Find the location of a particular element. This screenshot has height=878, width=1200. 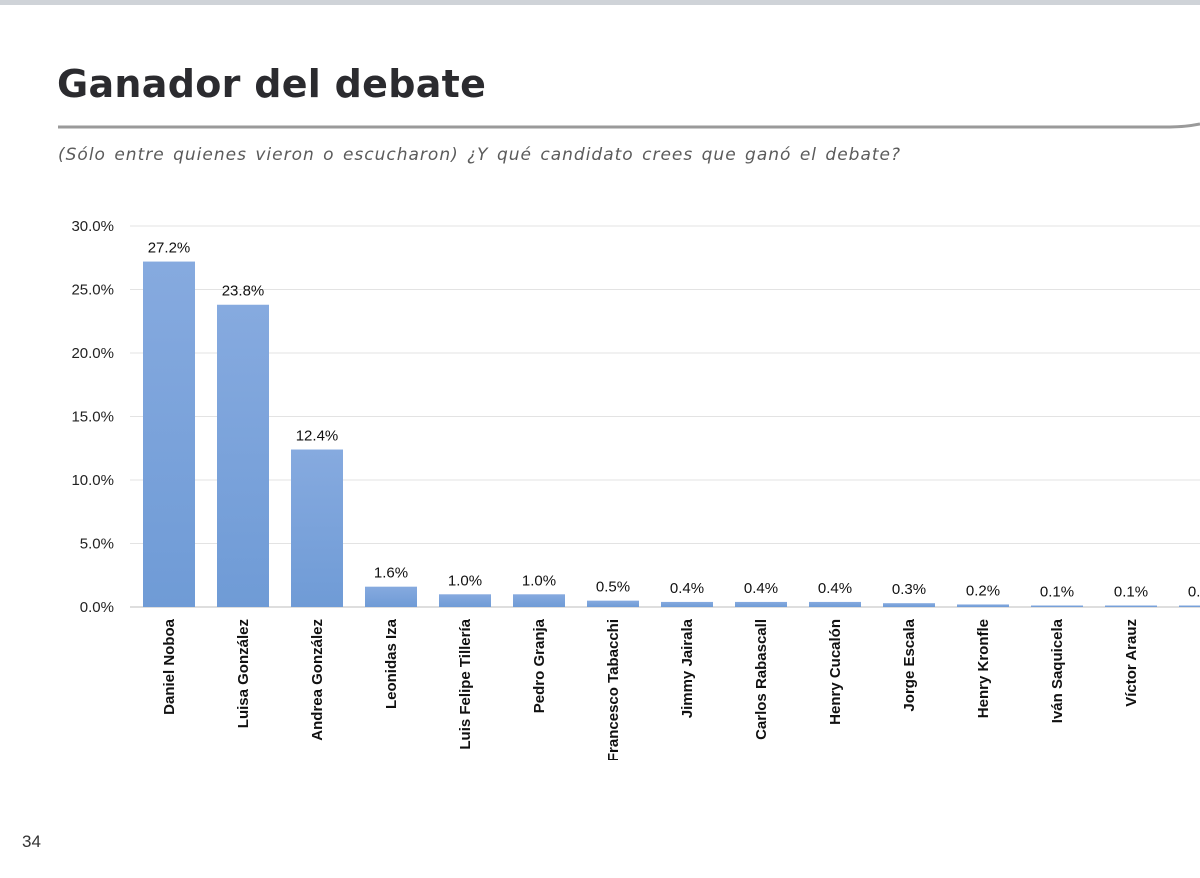

category-label: Leonidas Iza is located at coordinates (391, 663).